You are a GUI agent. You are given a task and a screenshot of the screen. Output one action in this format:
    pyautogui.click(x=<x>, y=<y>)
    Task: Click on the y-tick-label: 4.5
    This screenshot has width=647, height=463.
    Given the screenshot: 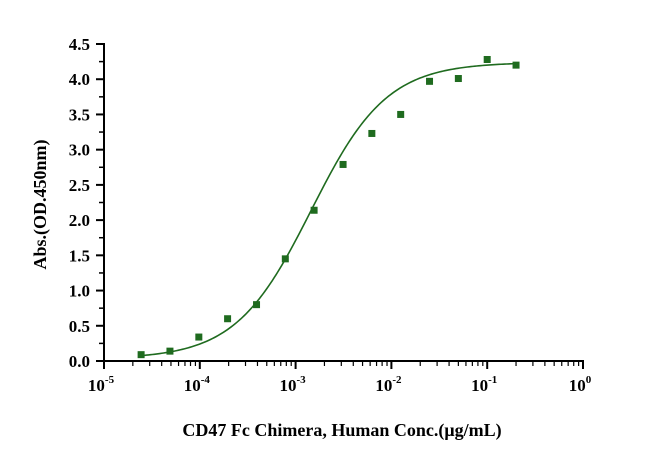 What is the action you would take?
    pyautogui.click(x=79, y=44)
    